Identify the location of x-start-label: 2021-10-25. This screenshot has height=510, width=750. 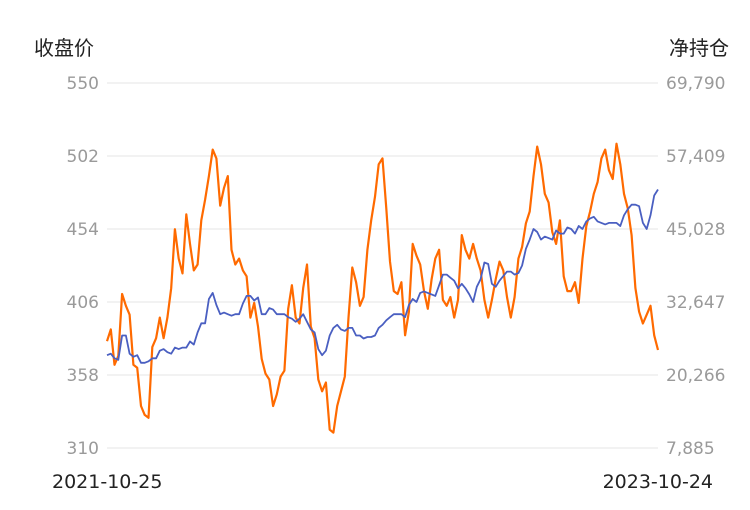
(107, 482).